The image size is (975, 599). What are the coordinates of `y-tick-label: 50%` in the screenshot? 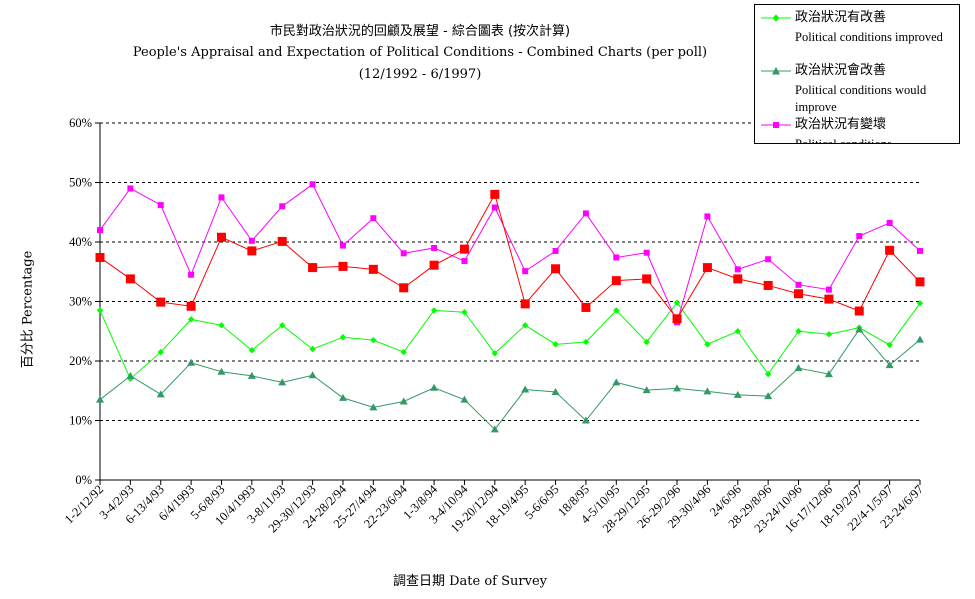 It's located at (80, 183).